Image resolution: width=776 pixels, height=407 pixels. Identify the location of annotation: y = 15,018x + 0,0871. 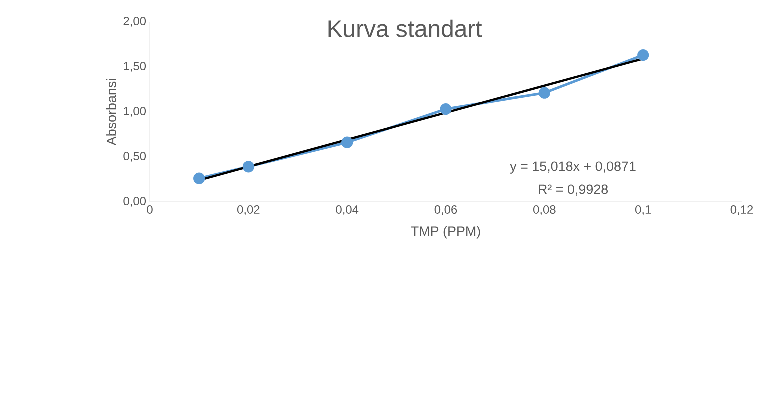
(573, 168).